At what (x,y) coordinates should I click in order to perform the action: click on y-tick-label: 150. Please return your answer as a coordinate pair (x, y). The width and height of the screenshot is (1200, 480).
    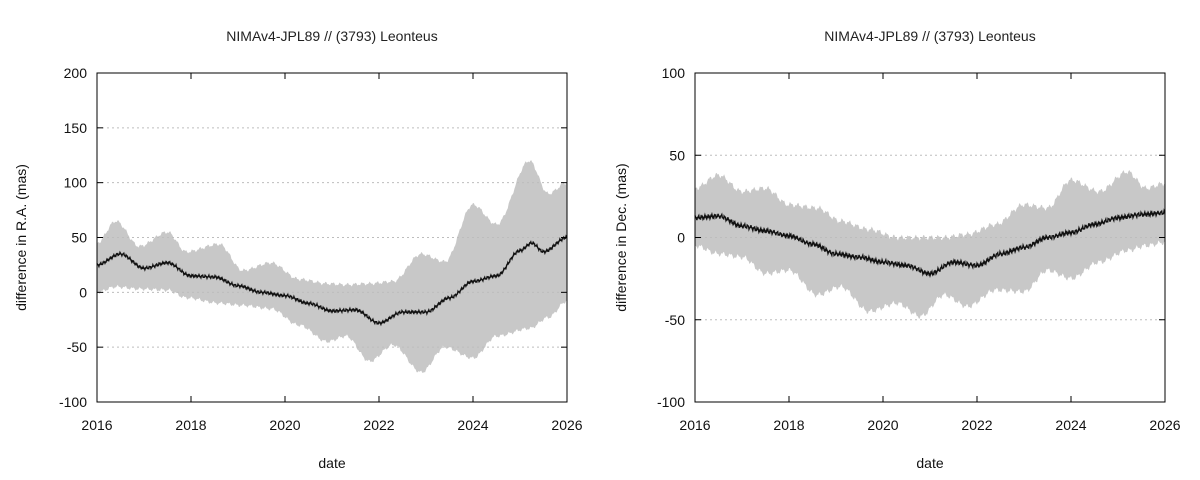
    Looking at the image, I should click on (76, 128).